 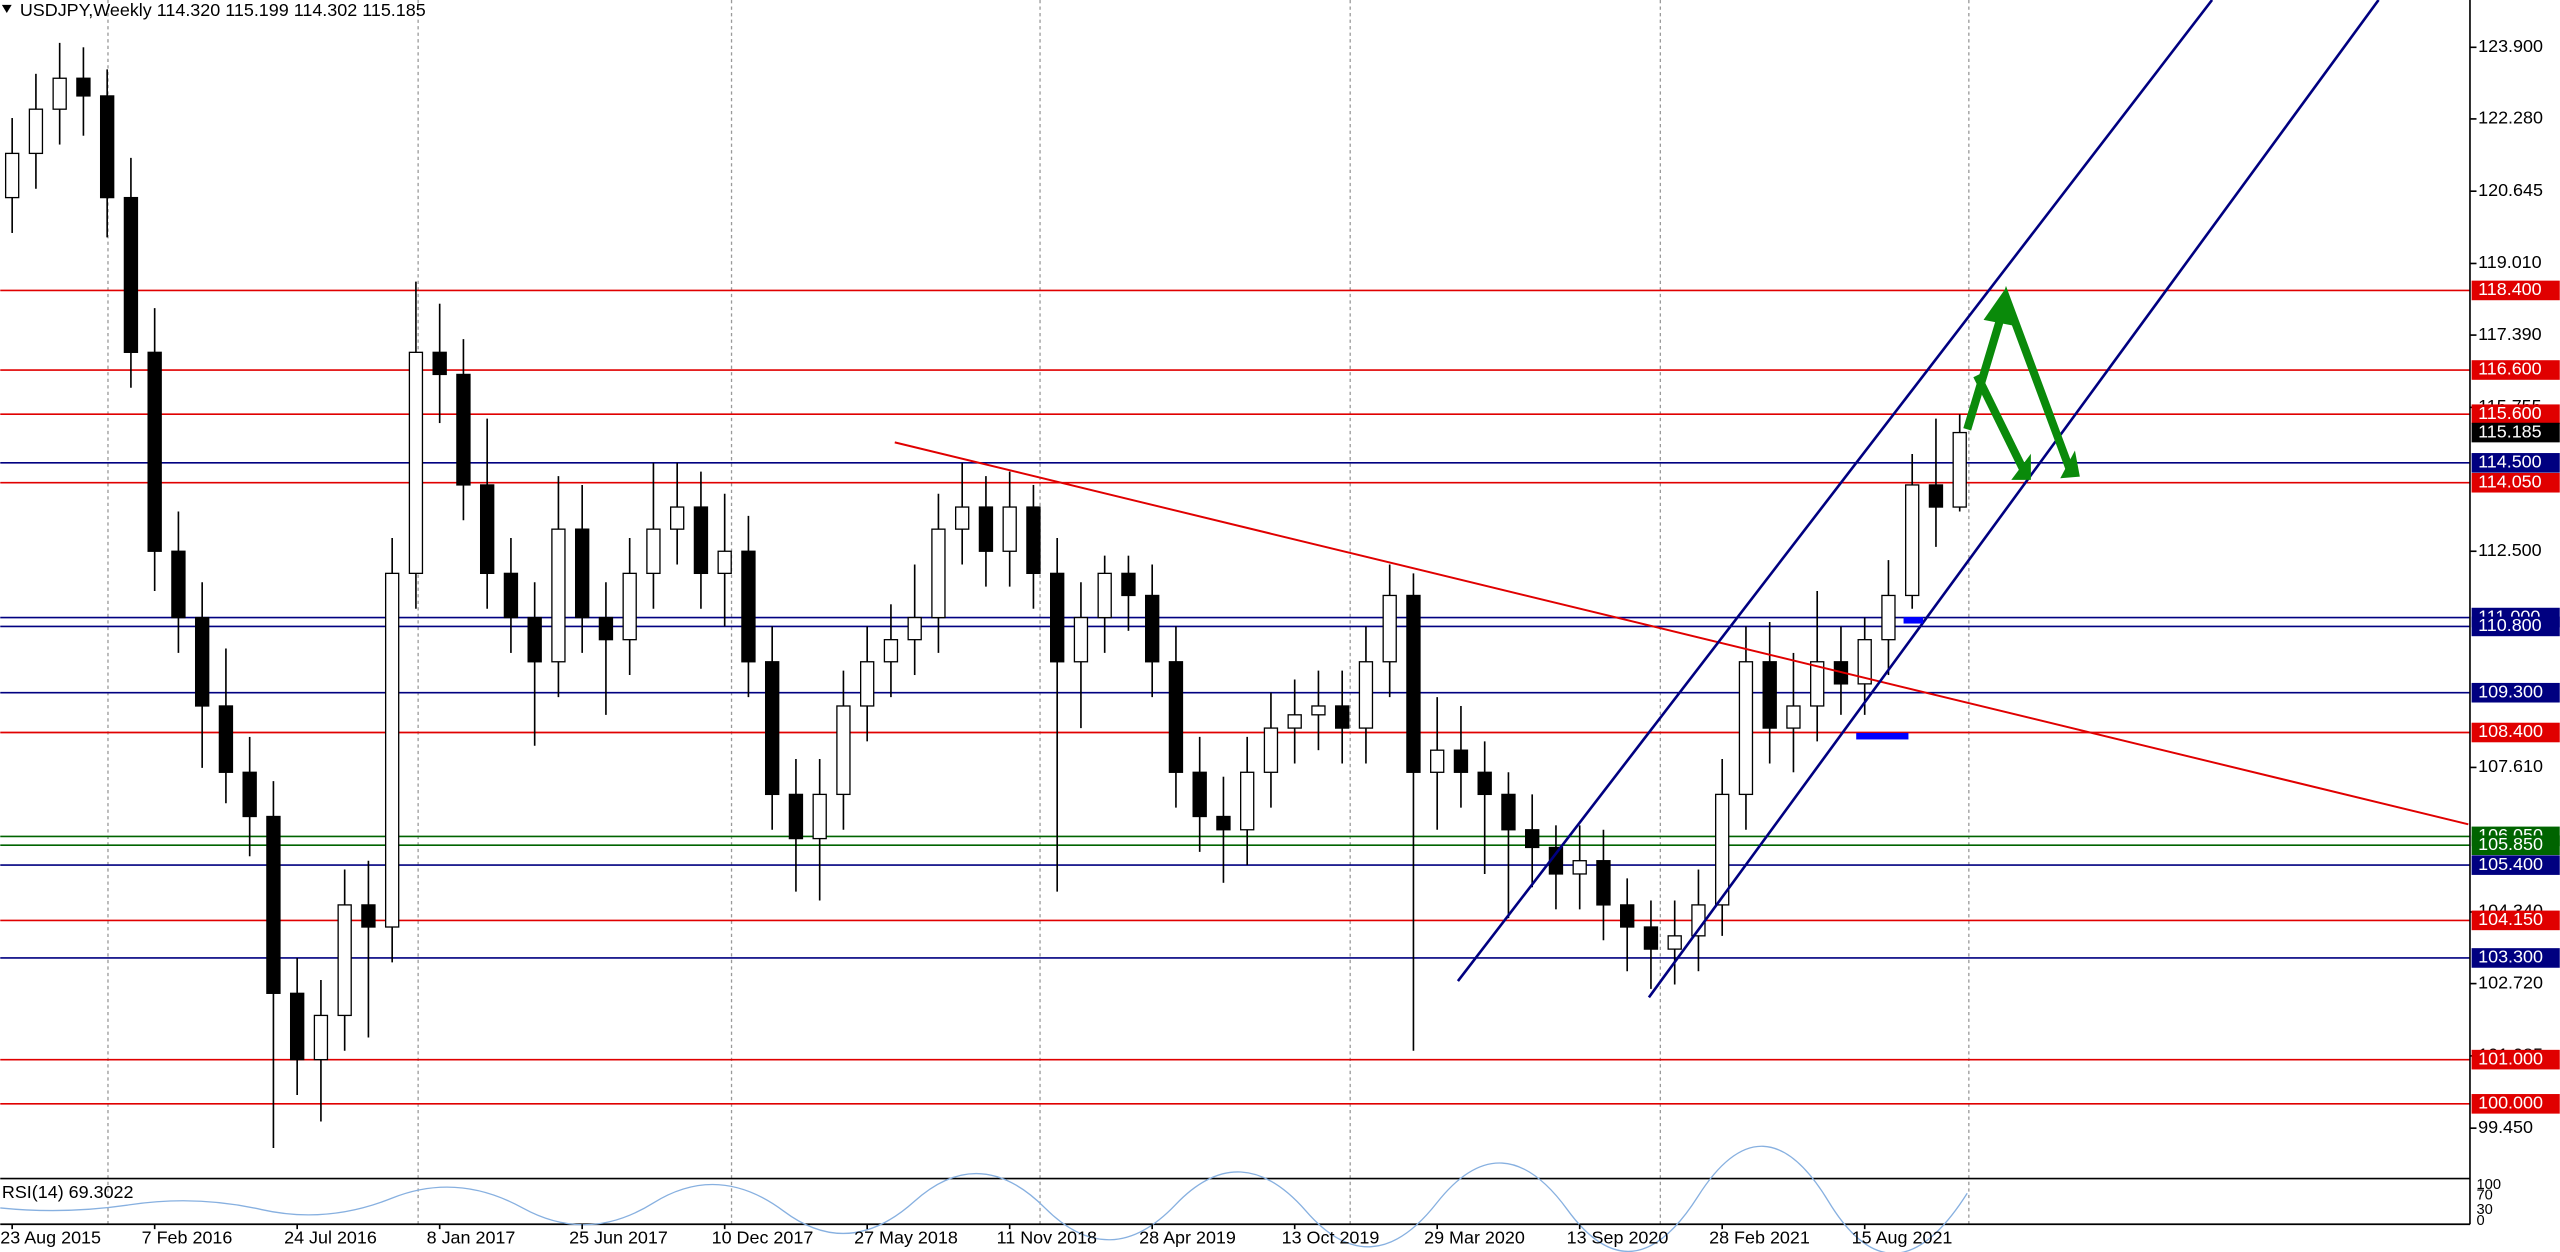 I want to click on x-tick-label: 8 Jan 2017, so click(x=471, y=1238).